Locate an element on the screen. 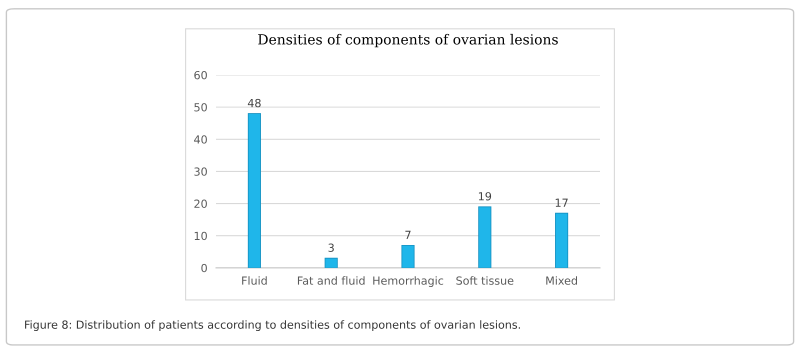 The image size is (800, 352). data-label: 48 is located at coordinates (254, 103).